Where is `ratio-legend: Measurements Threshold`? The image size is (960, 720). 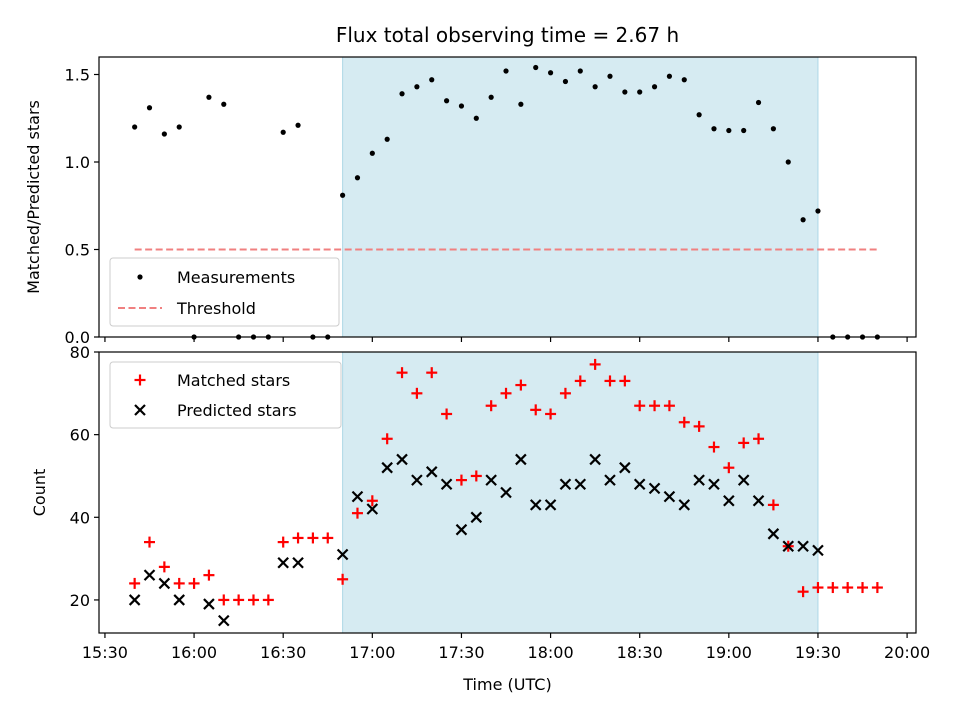 ratio-legend: Measurements Threshold is located at coordinates (224, 292).